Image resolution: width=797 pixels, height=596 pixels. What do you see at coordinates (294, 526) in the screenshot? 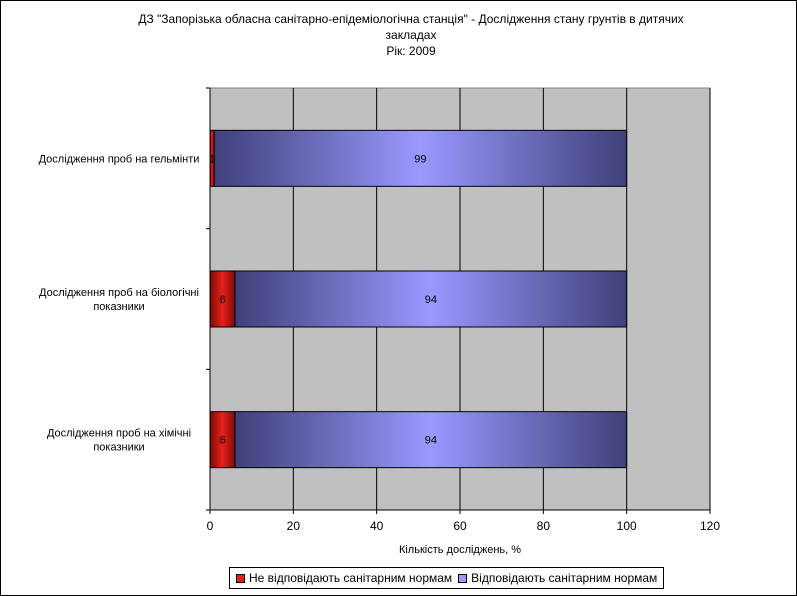
I see `x-tick-label-20: 20` at bounding box center [294, 526].